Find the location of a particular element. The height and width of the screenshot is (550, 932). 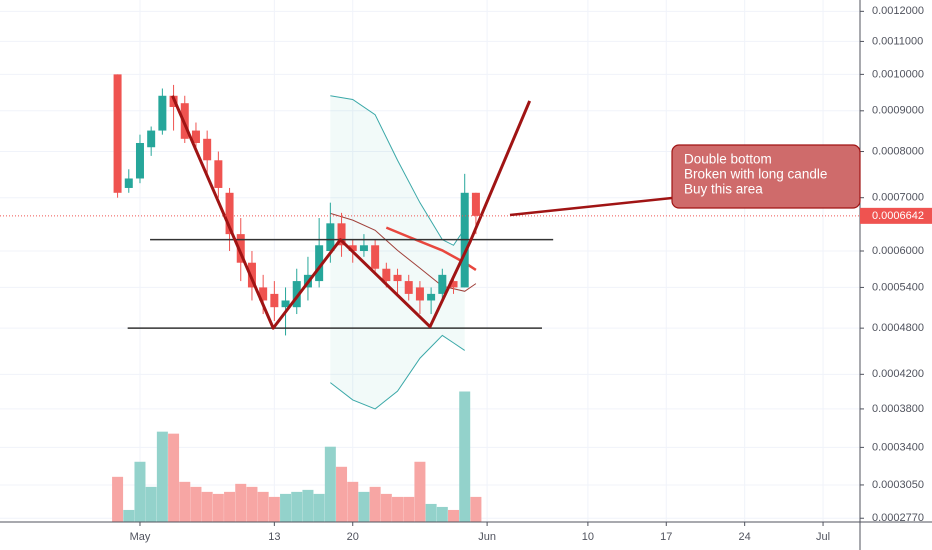

annotation-text: Buy this area is located at coordinates (723, 189).